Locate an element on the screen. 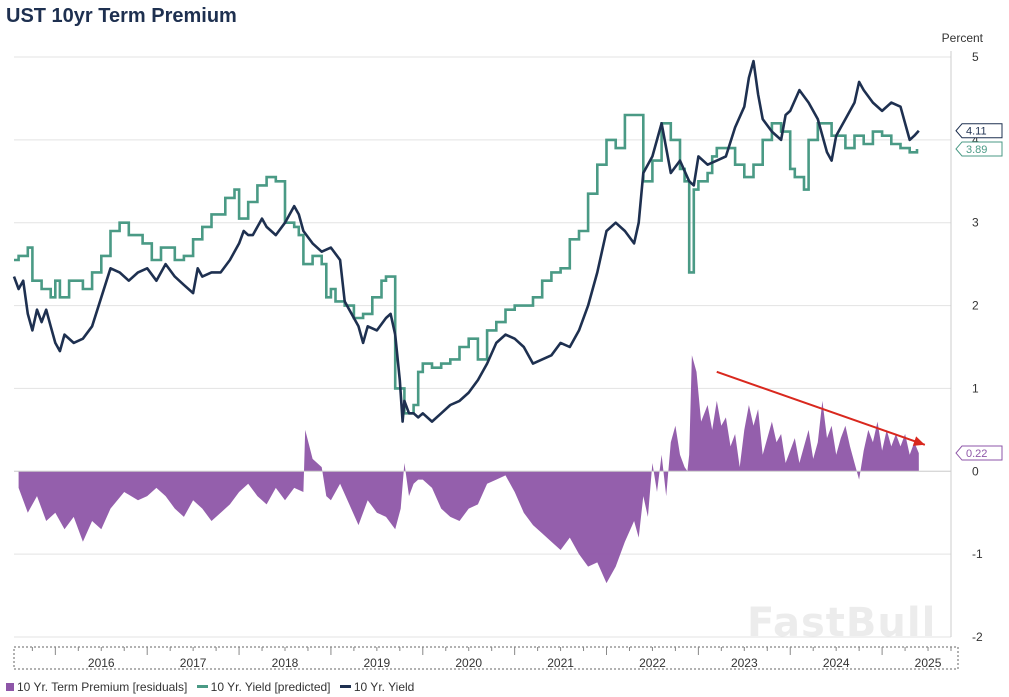 The image size is (1009, 697). y-tick-label: -2 is located at coordinates (977, 637).